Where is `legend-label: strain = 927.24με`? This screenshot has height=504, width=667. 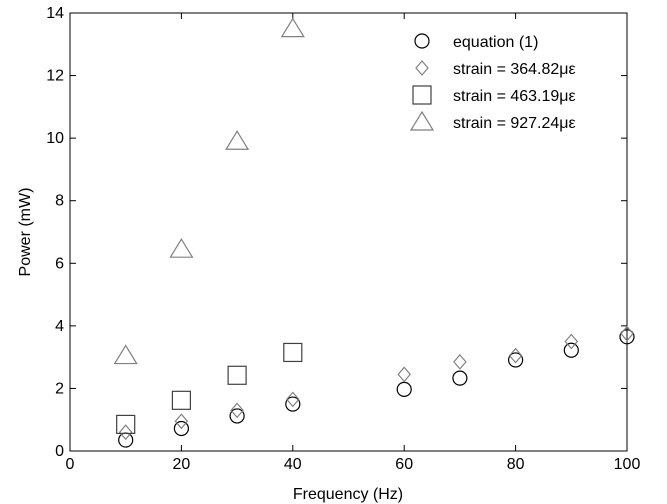 legend-label: strain = 927.24με is located at coordinates (514, 123).